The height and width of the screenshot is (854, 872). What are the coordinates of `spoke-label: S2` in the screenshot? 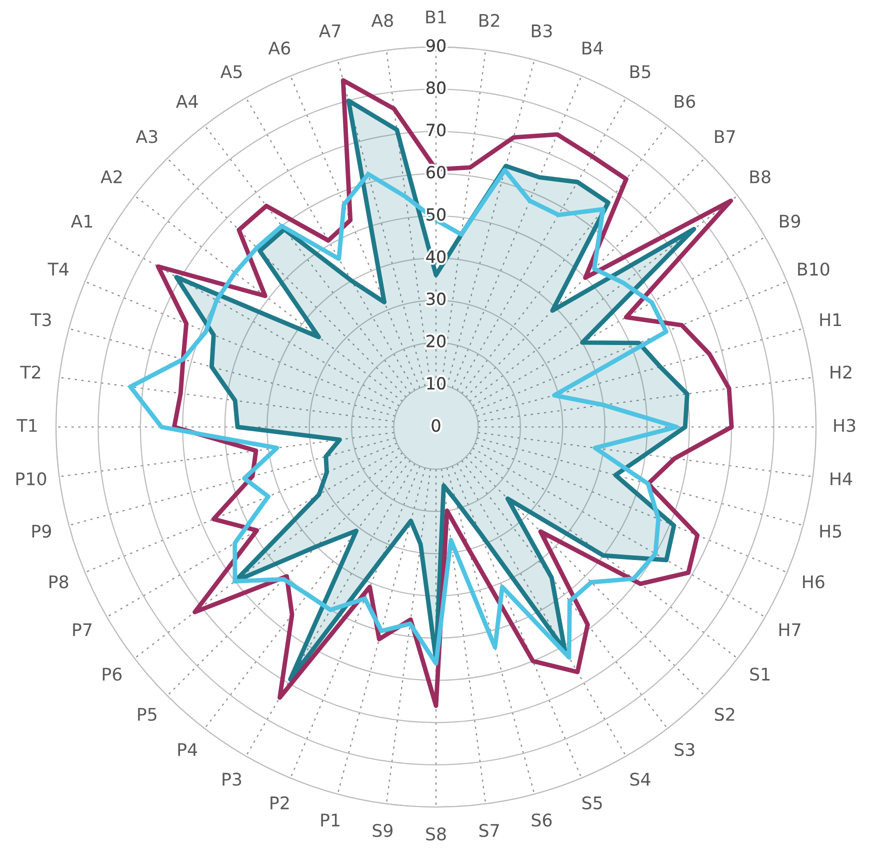 It's located at (724, 714).